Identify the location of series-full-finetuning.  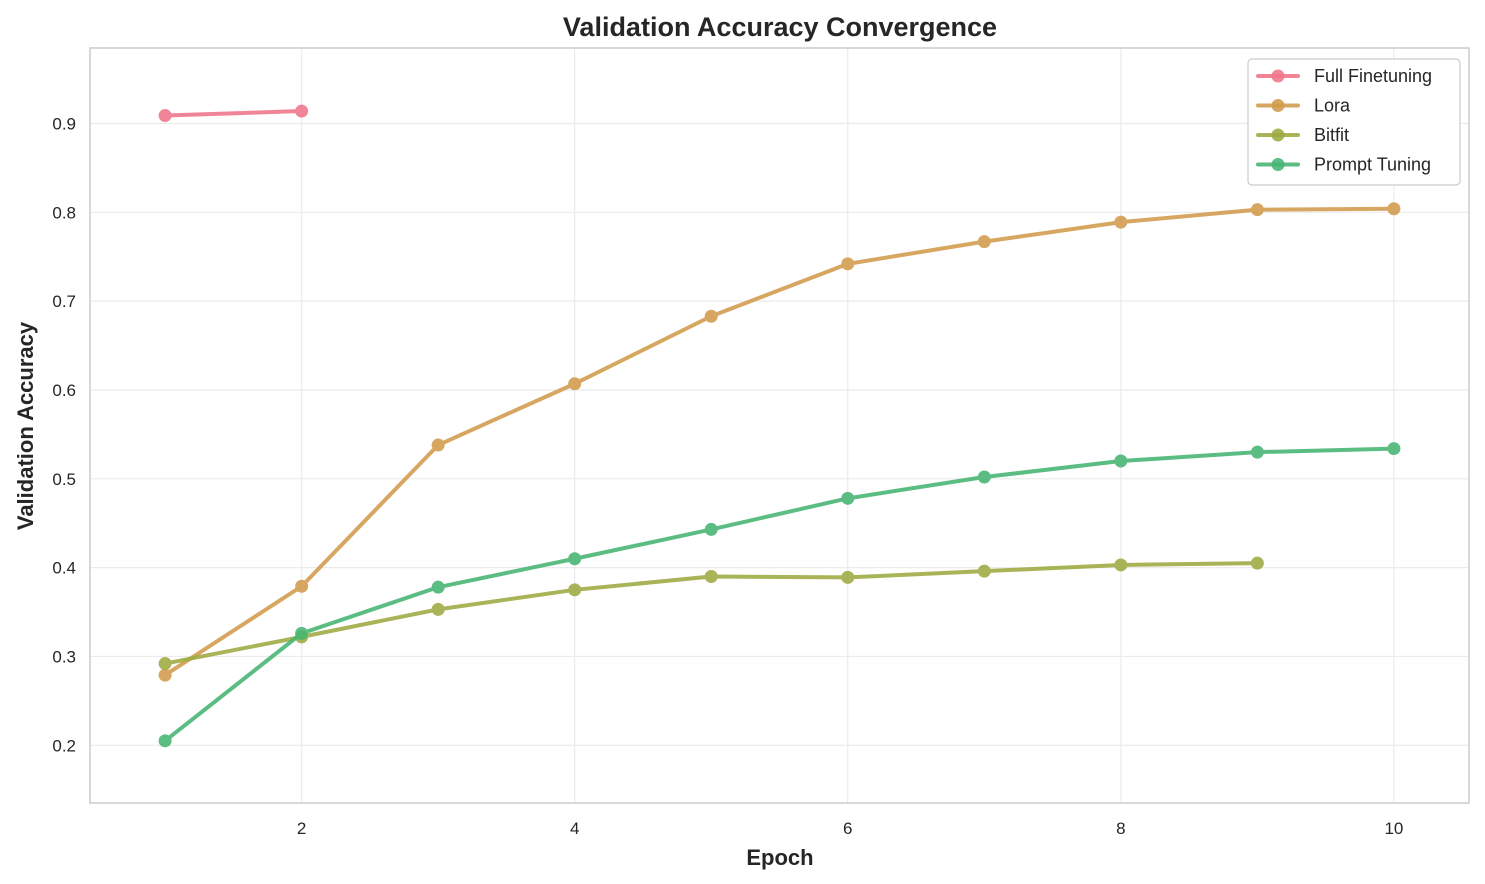
(233, 113).